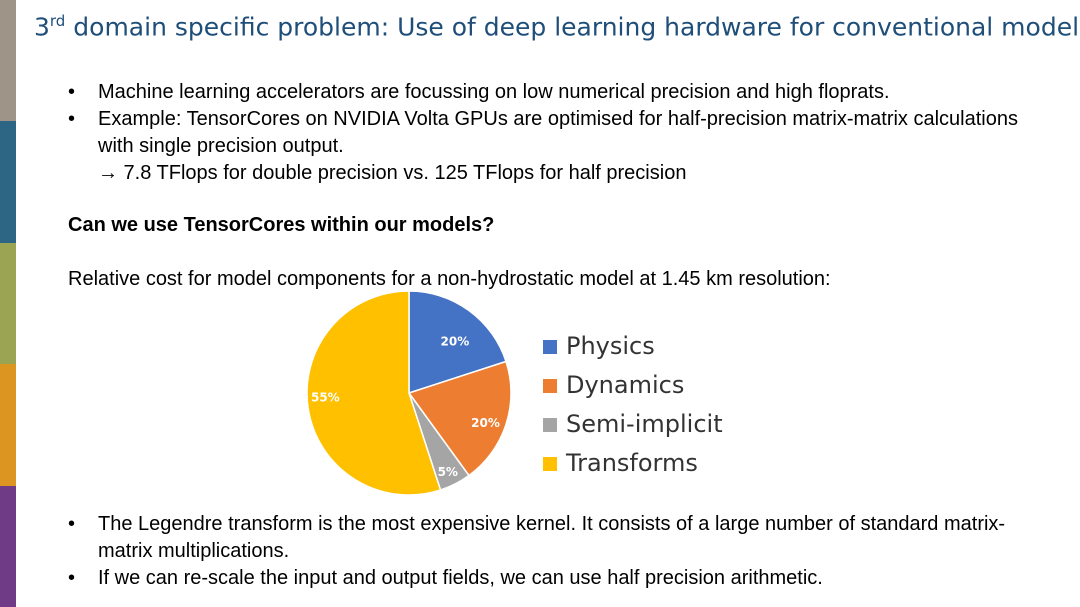 The height and width of the screenshot is (607, 1080). What do you see at coordinates (459, 418) in the screenshot?
I see `pie-slice-dynamics` at bounding box center [459, 418].